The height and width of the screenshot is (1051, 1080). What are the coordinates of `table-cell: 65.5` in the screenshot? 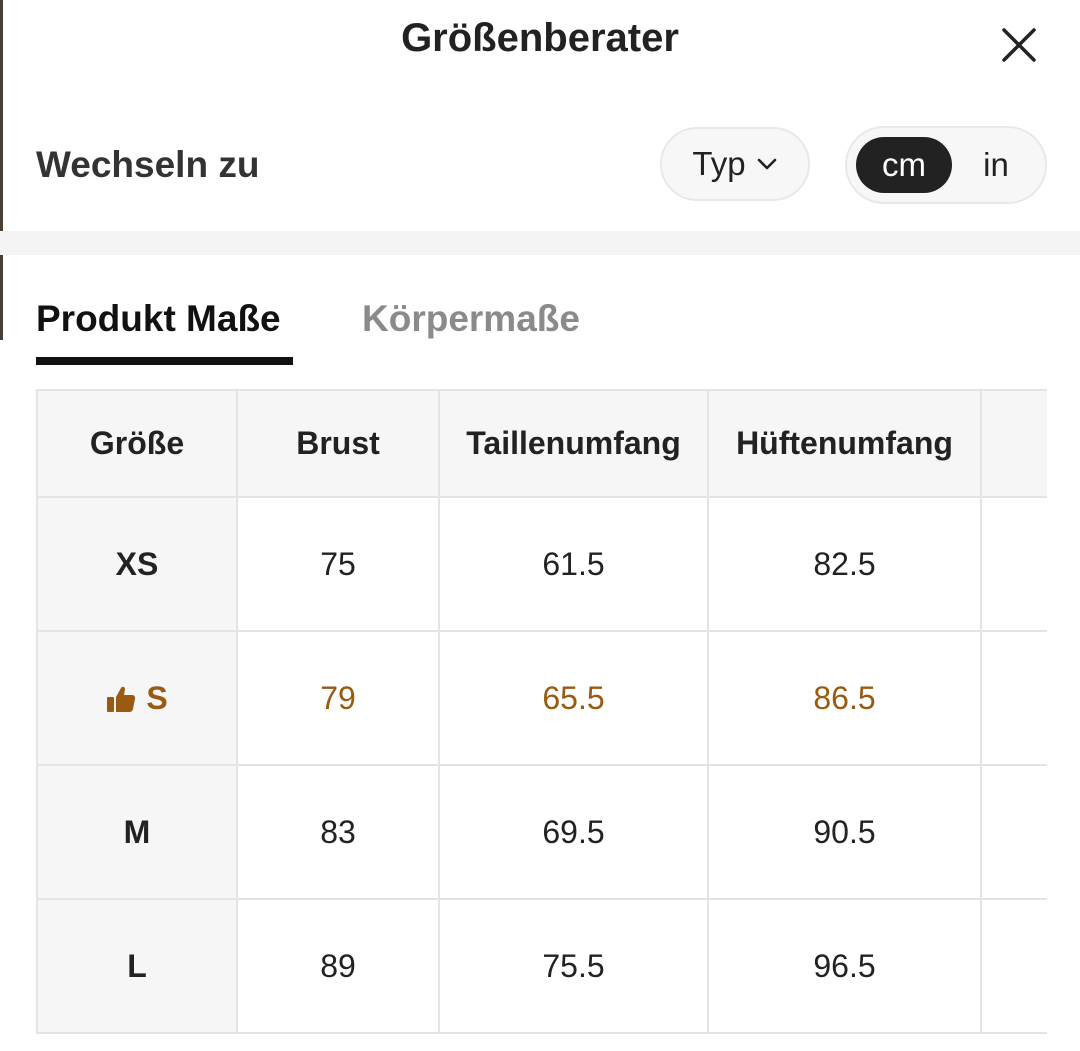 It's located at (573, 698).